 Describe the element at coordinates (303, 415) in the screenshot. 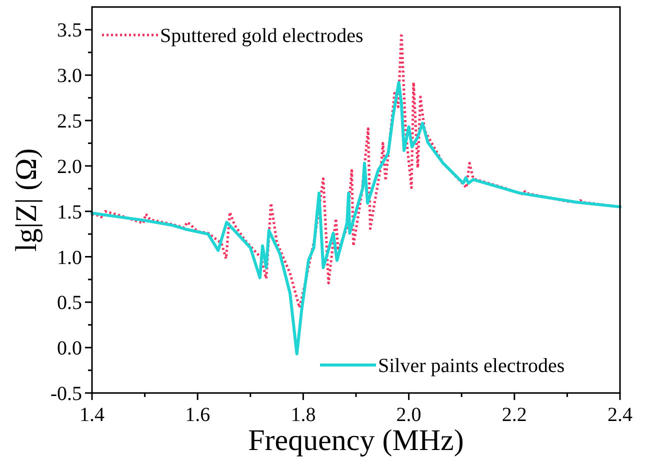

I see `x-tick-label: 1.8` at that location.